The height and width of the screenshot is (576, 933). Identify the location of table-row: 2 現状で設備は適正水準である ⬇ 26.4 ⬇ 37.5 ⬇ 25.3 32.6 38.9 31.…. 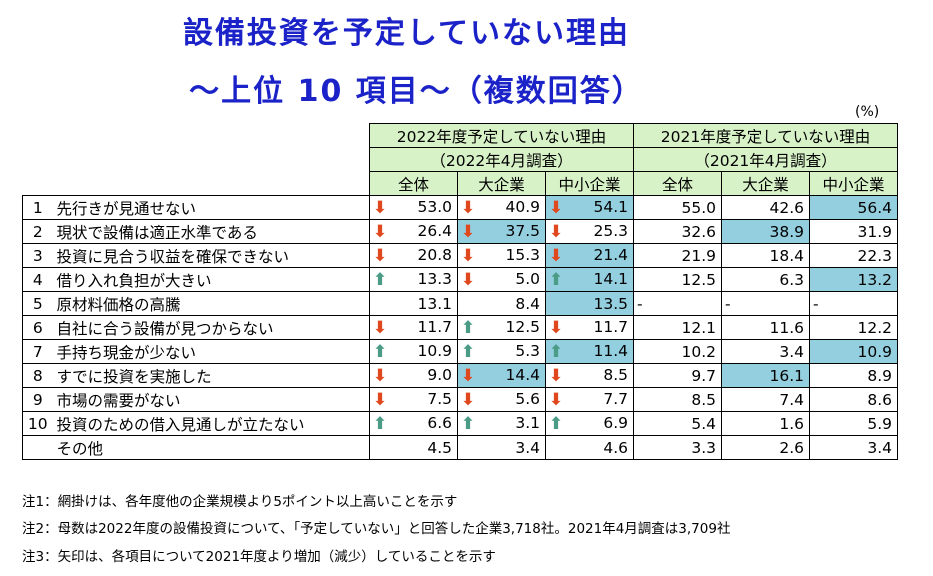
(460, 231).